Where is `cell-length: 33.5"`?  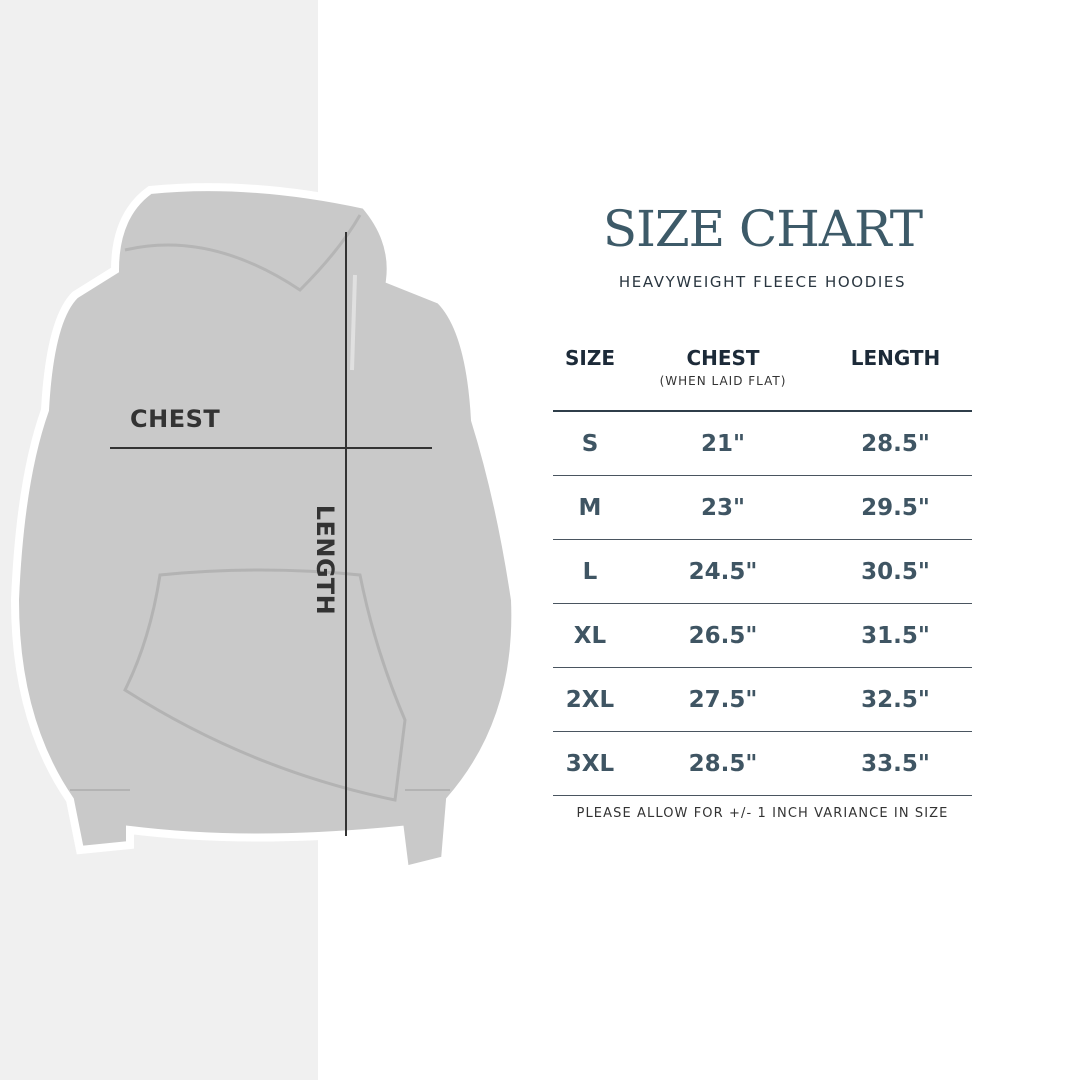 cell-length: 33.5" is located at coordinates (895, 763).